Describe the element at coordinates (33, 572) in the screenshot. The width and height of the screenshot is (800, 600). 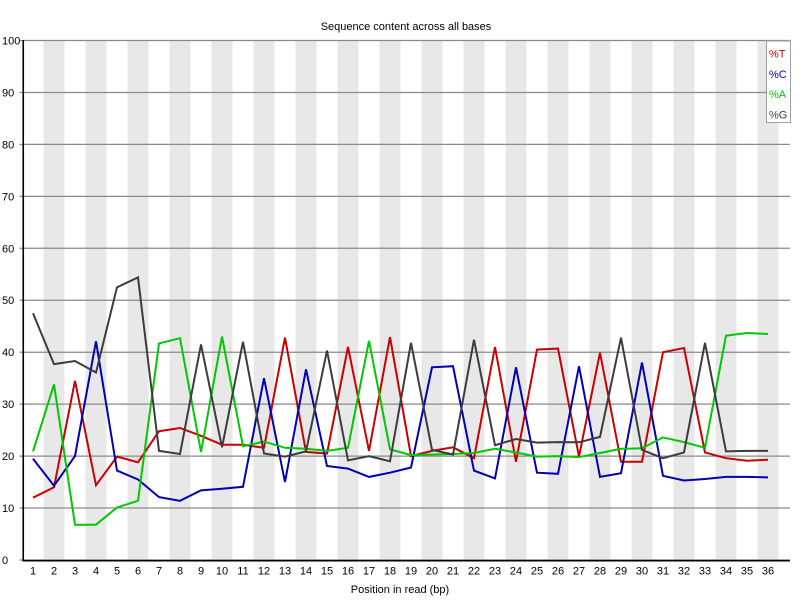
I see `svg-text: 1` at that location.